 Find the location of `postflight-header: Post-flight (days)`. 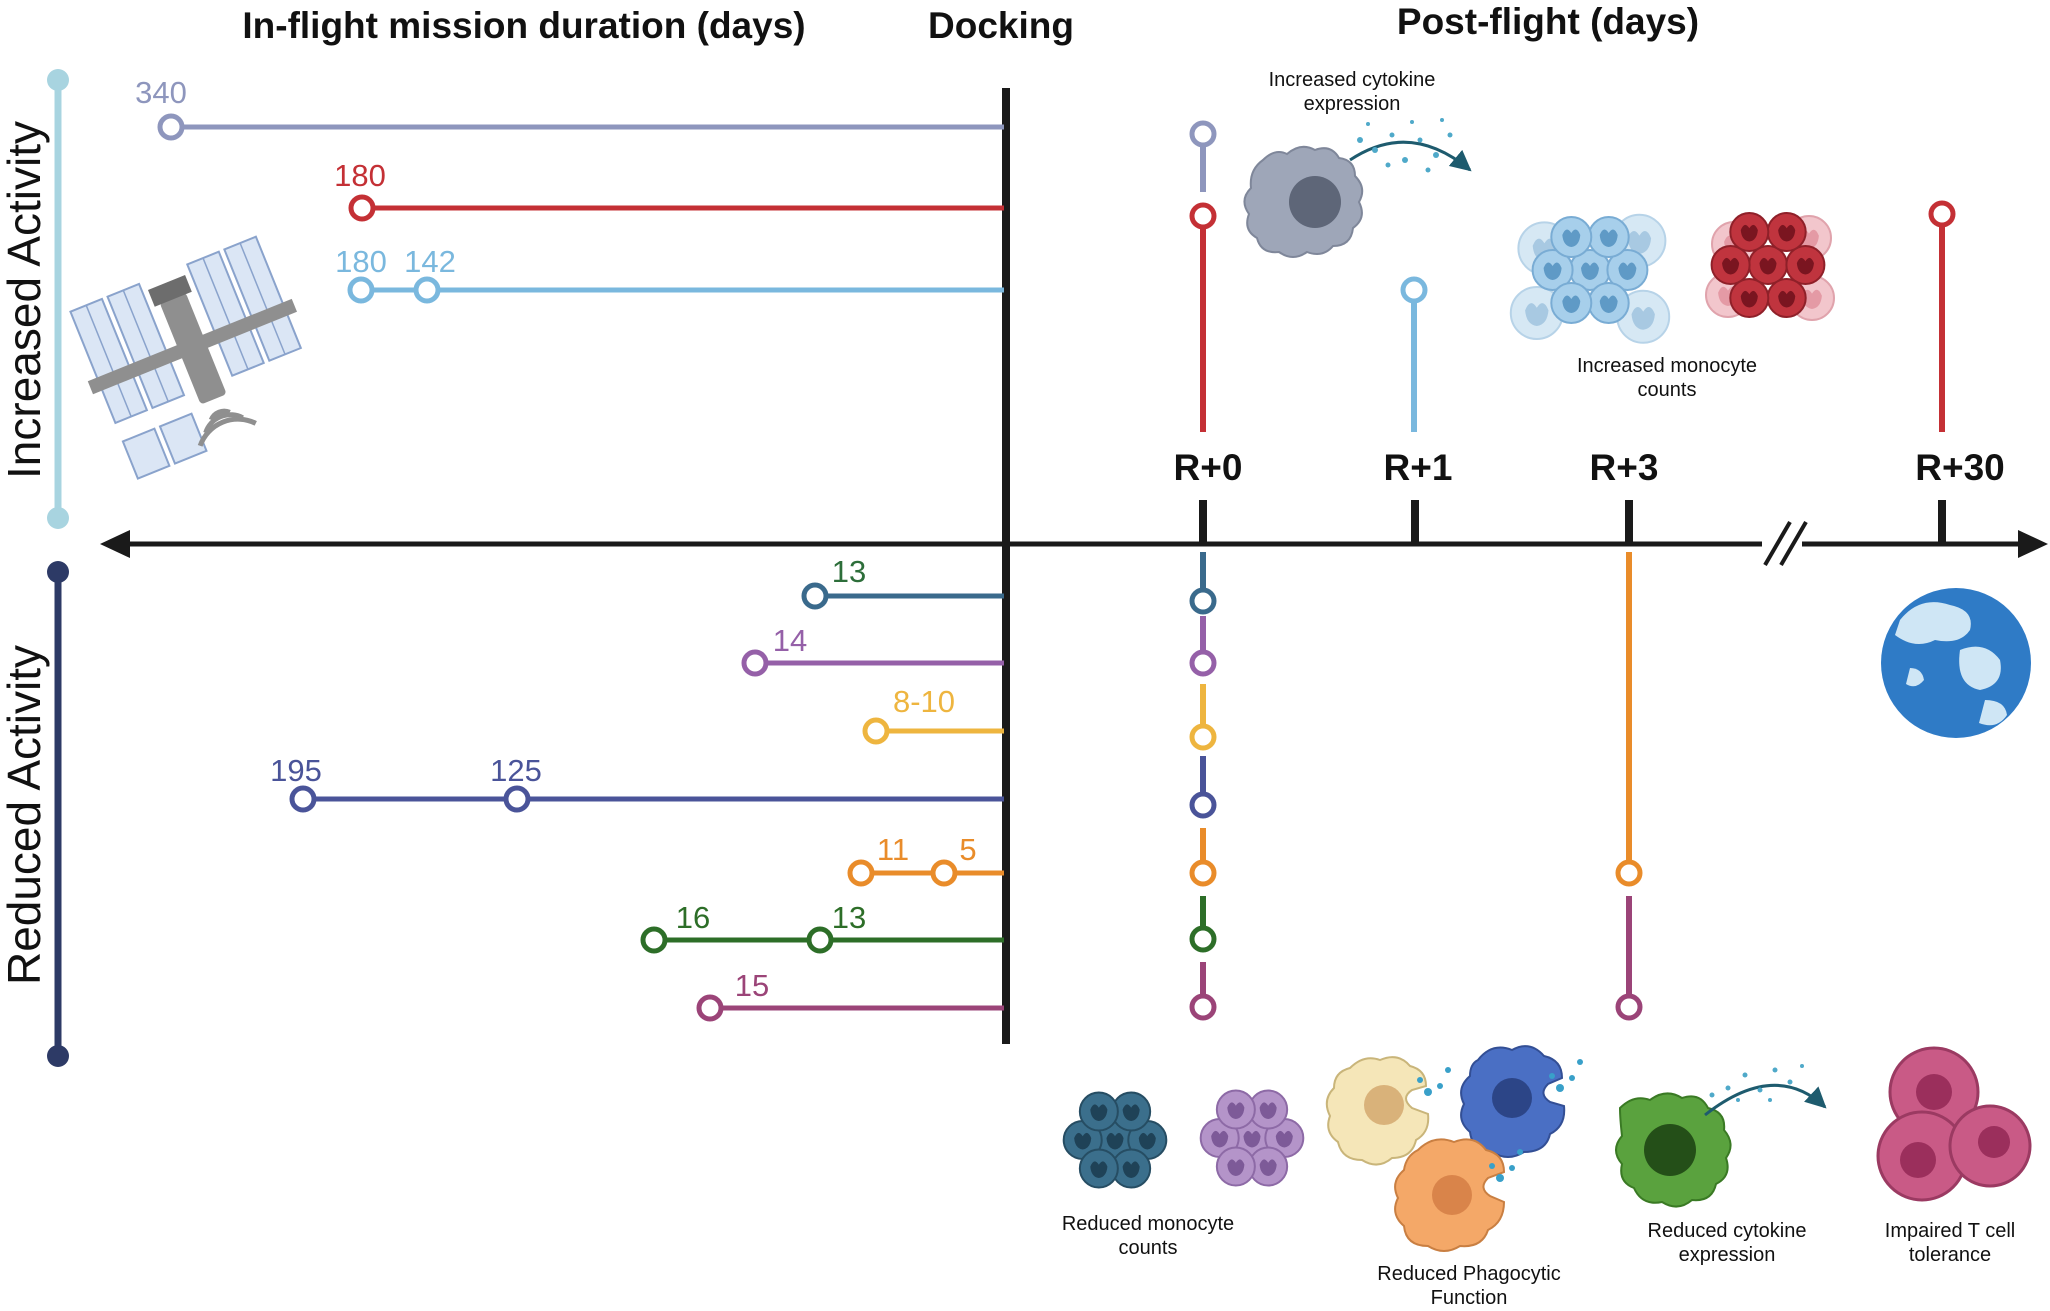

postflight-header: Post-flight (days) is located at coordinates (1548, 21).